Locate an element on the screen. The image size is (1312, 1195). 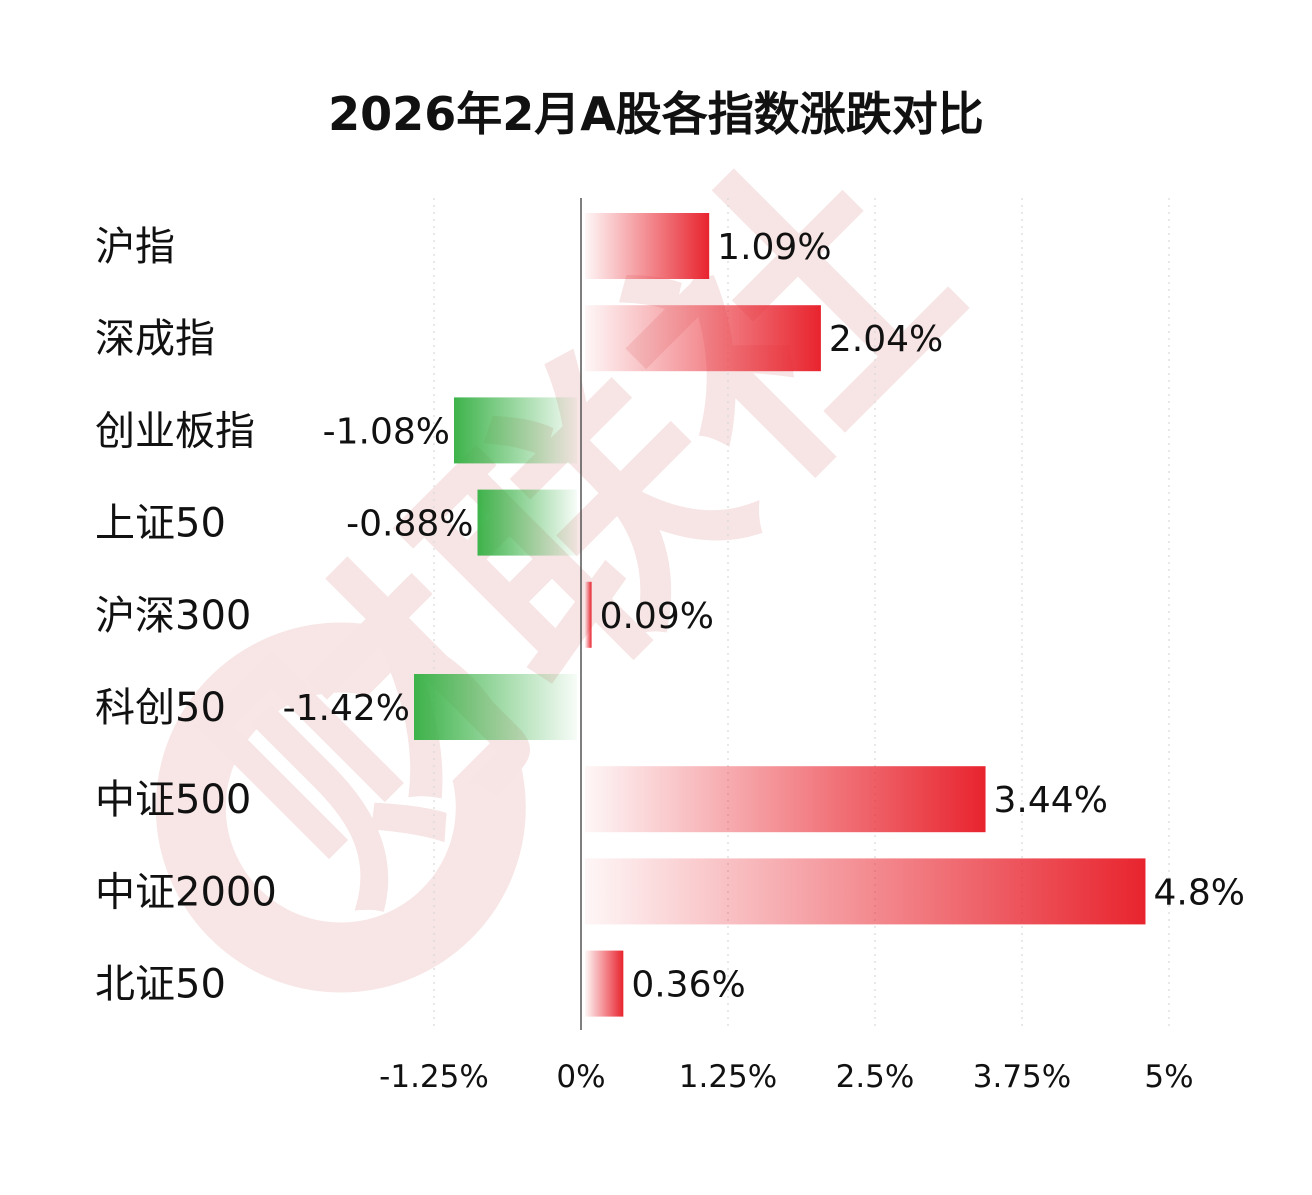
value-label: -1.08% is located at coordinates (386, 431).